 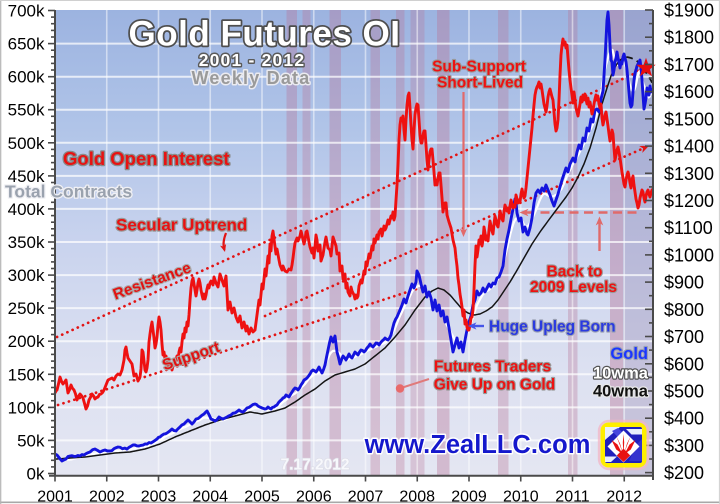 What do you see at coordinates (26, 374) in the screenshot?
I see `svg-text: 150k` at bounding box center [26, 374].